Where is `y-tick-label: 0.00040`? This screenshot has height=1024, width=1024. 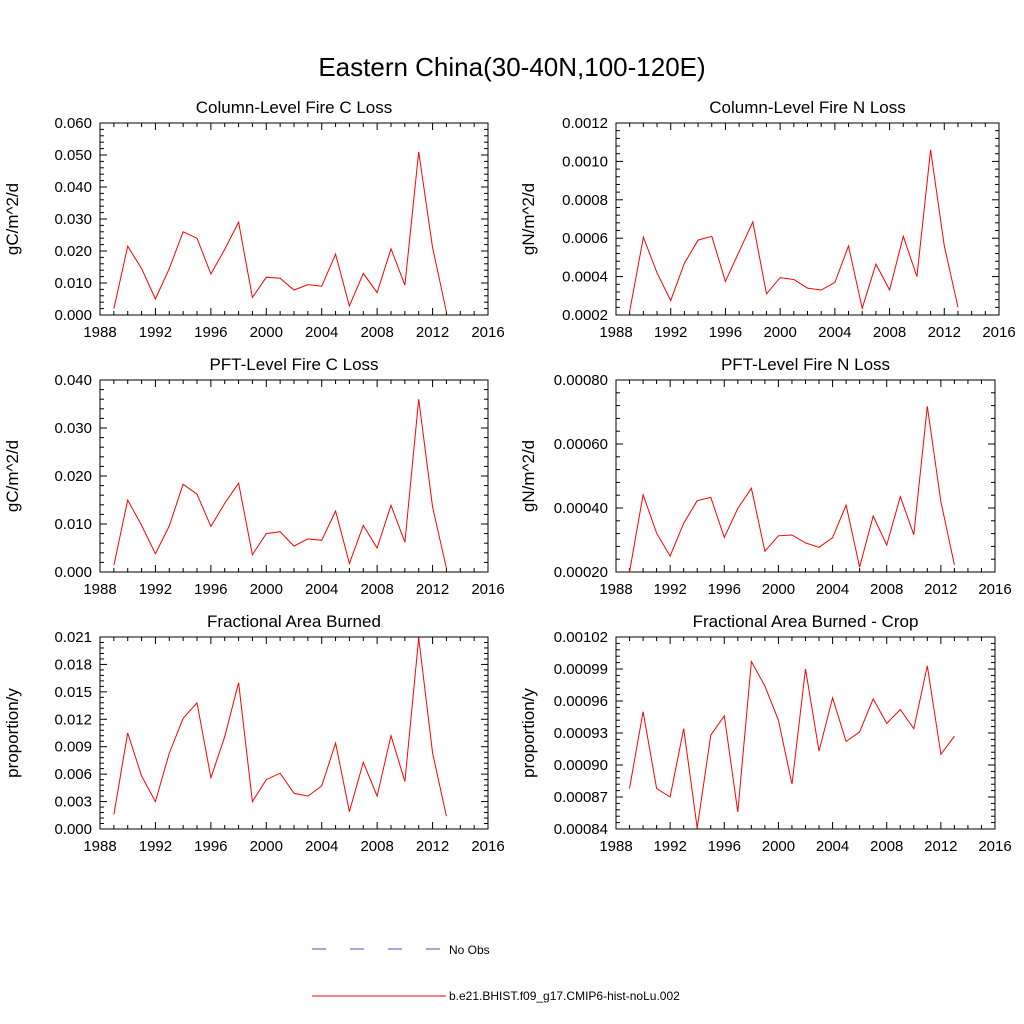
y-tick-label: 0.00040 is located at coordinates (581, 508).